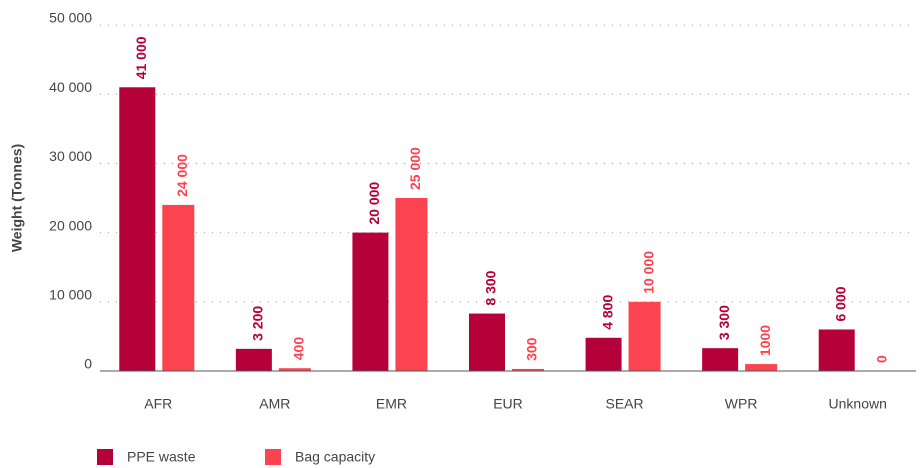 The image size is (920, 468). What do you see at coordinates (840, 303) in the screenshot?
I see `data-label: 6 000` at bounding box center [840, 303].